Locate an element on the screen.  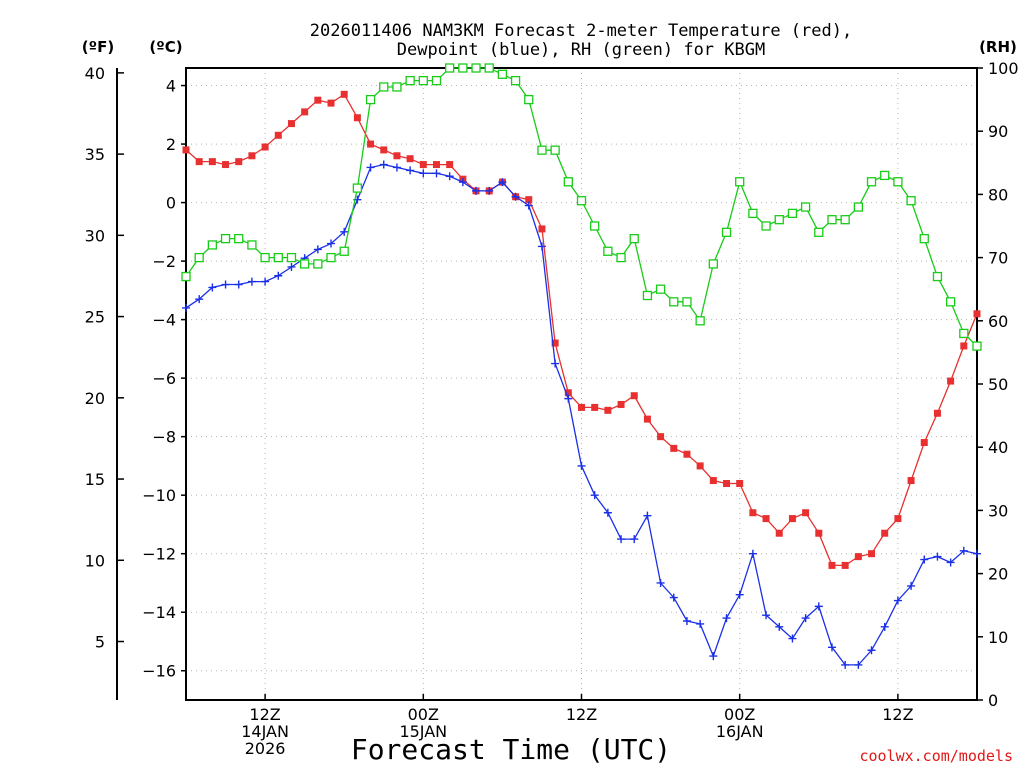
celsius-tick-label: −8 is located at coordinates (164, 437).